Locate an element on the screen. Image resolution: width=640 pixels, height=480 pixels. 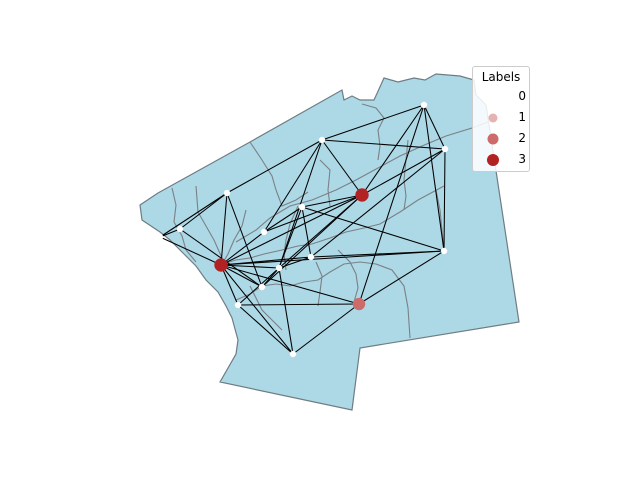
legend-item: 1 is located at coordinates (502, 118).